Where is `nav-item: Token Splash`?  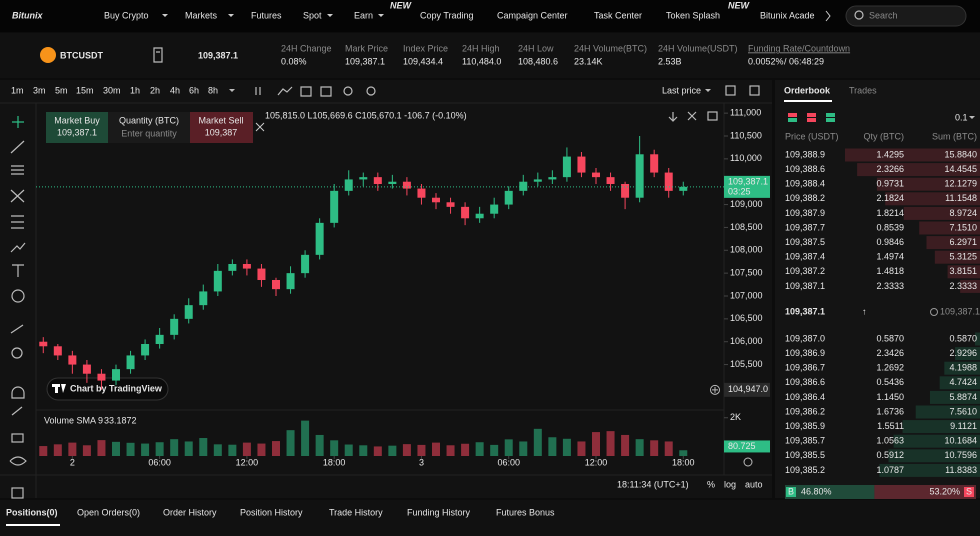 nav-item: Token Splash is located at coordinates (693, 15).